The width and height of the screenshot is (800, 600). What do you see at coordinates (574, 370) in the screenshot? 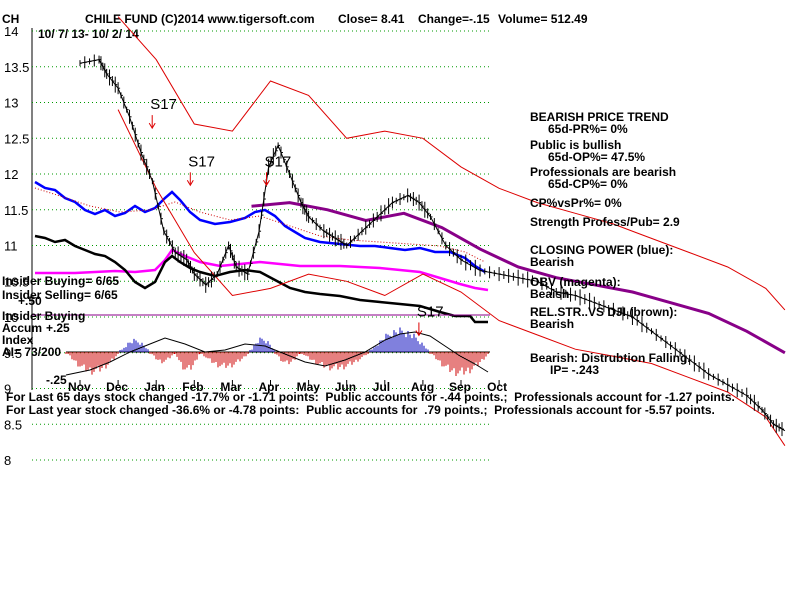
I see `ip-value: IP= -.243` at bounding box center [574, 370].